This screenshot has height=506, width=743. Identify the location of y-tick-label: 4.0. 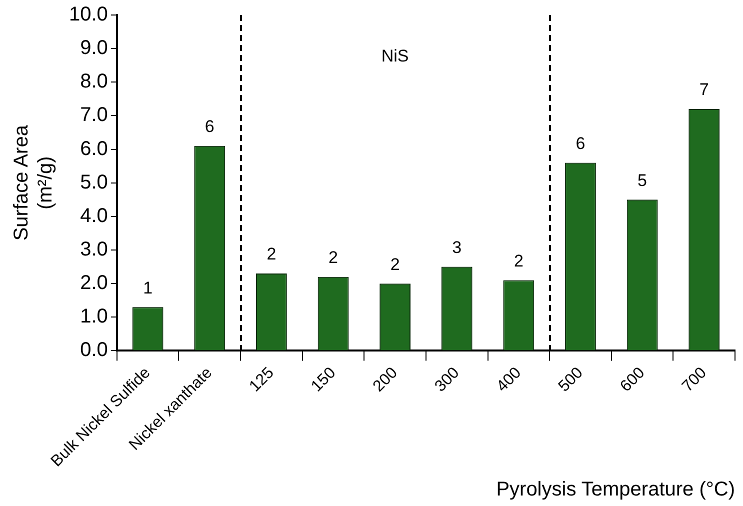
(94, 215).